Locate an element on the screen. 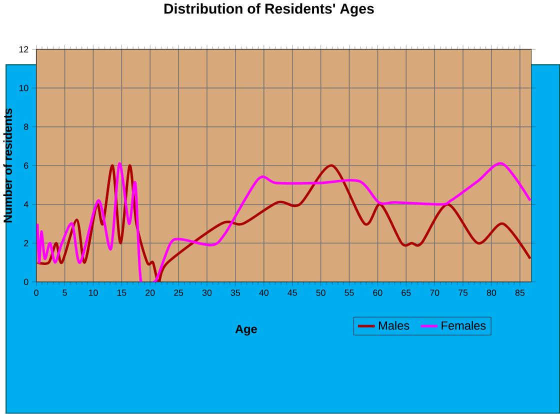  y-tick-label: 6 is located at coordinates (26, 165).